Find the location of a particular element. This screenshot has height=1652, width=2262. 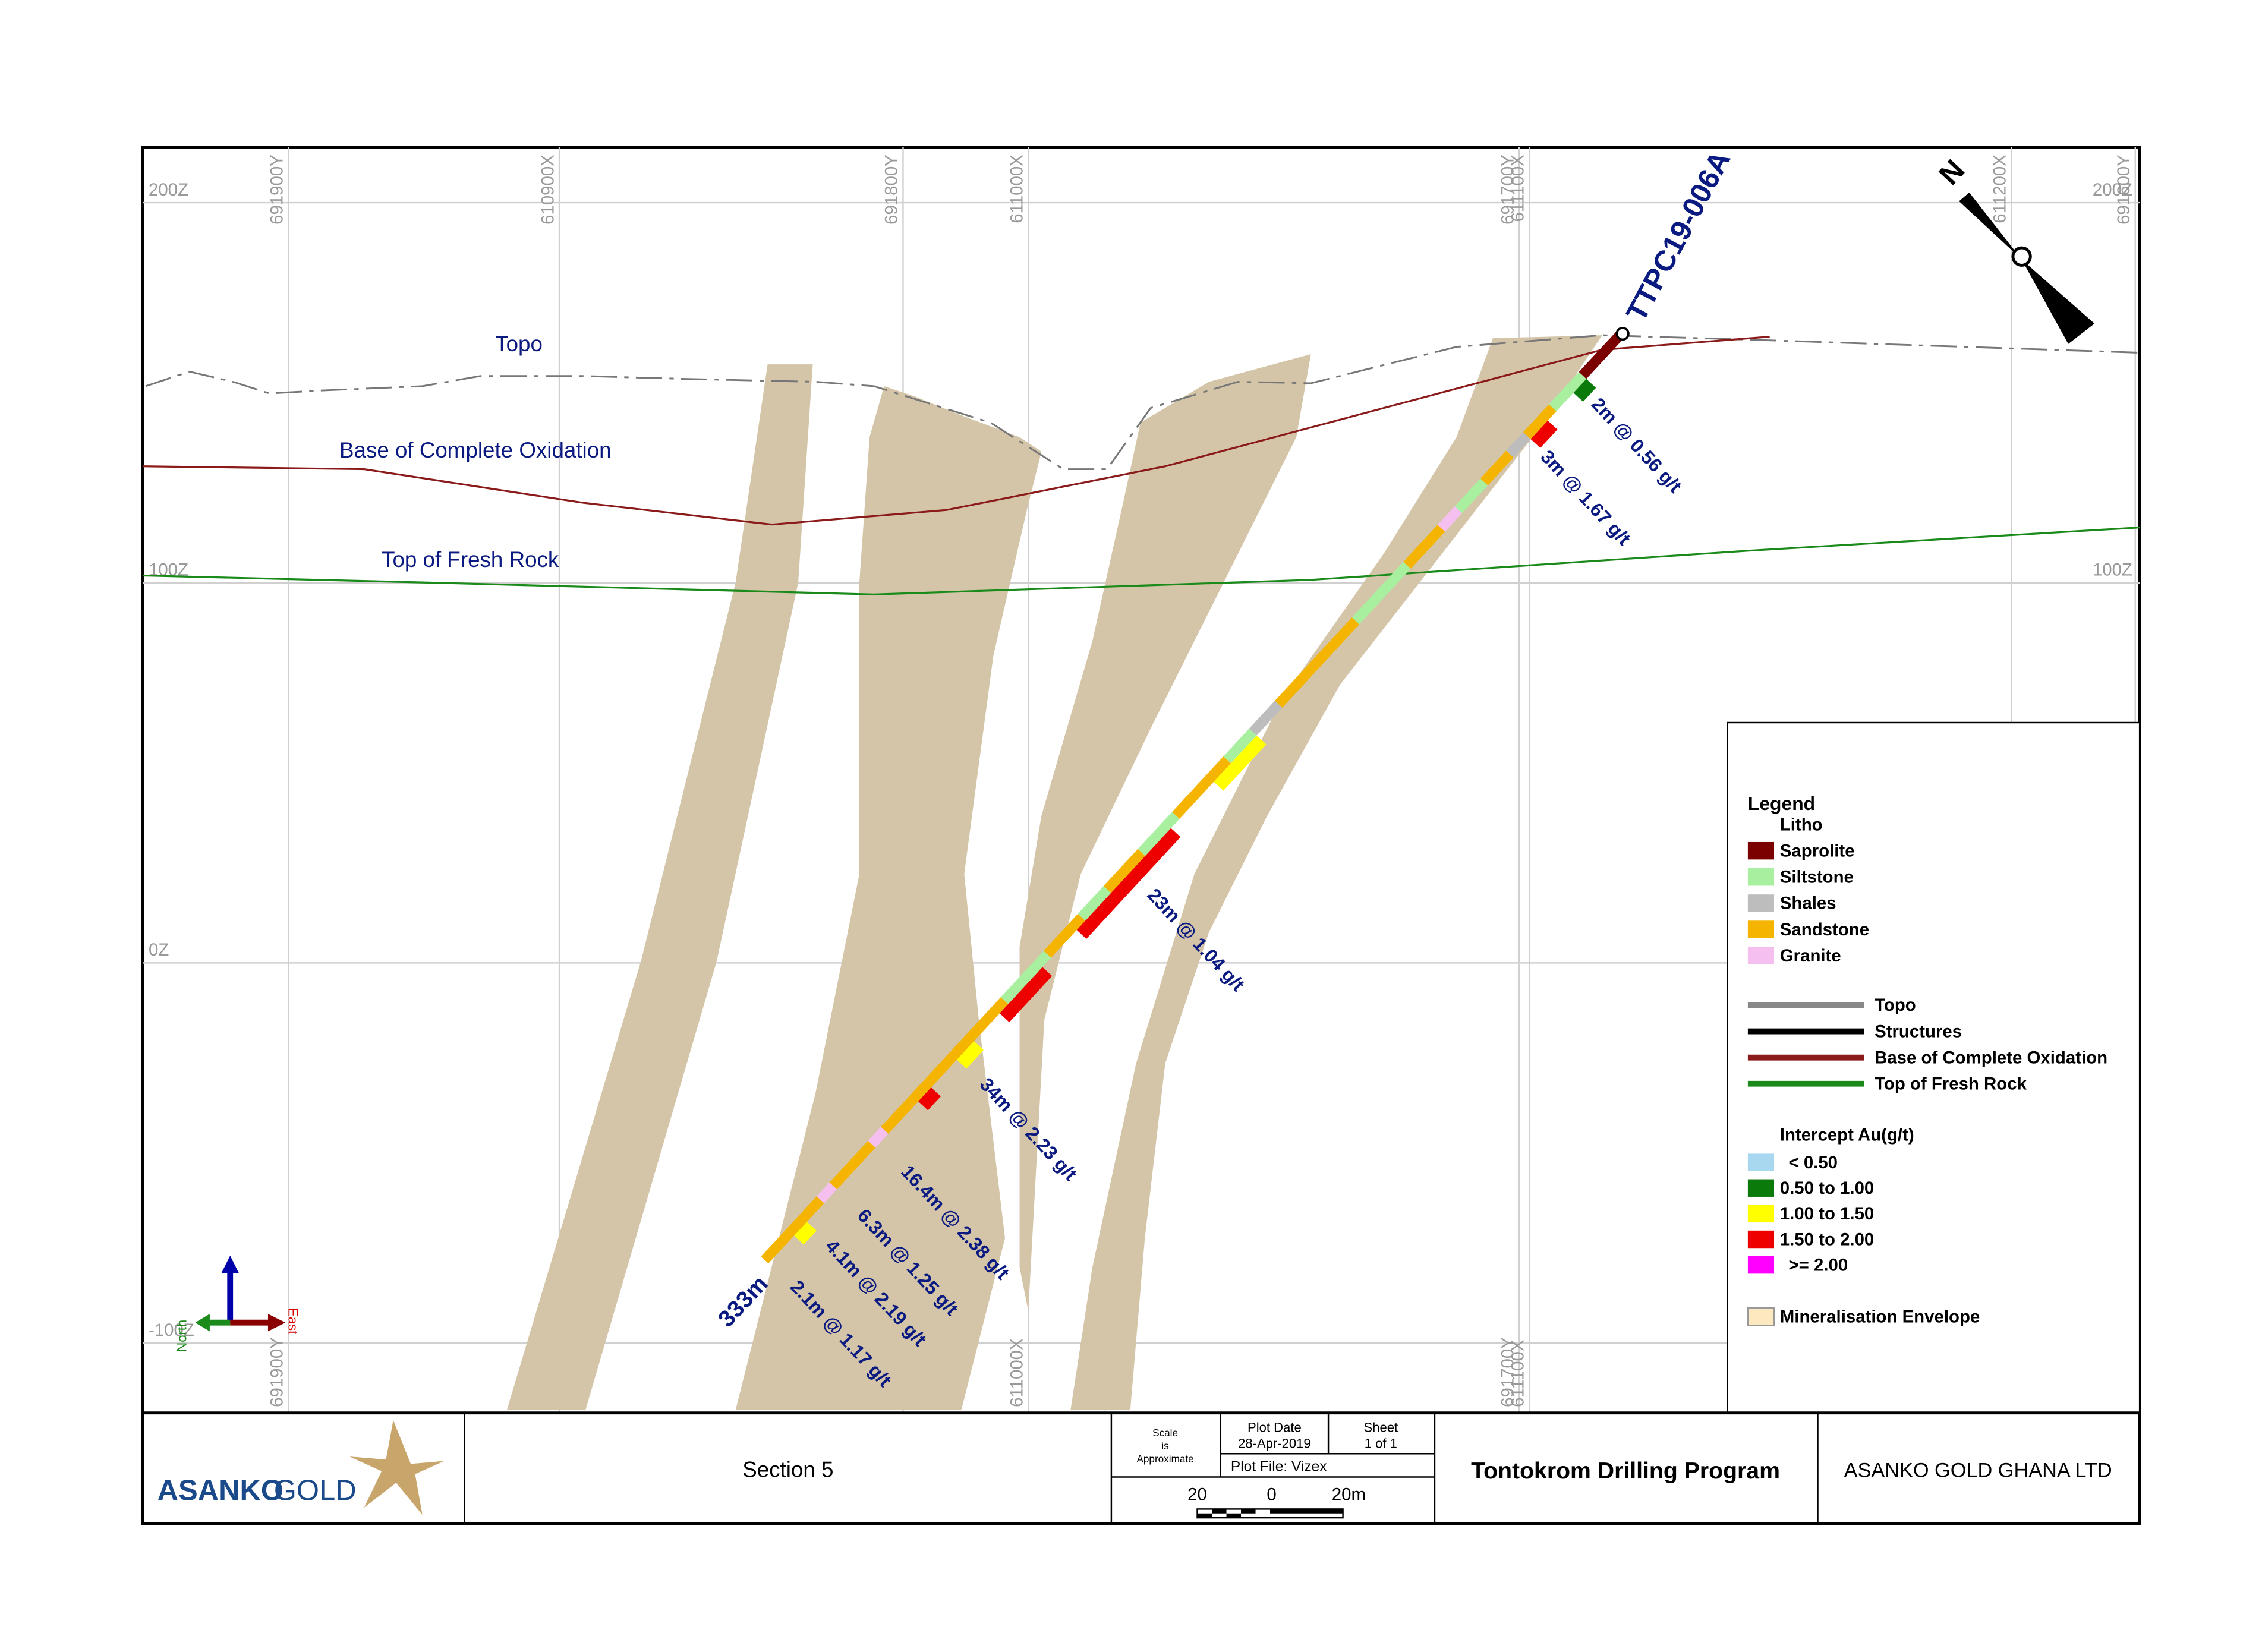

scale-note: Scale is located at coordinates (1165, 1433).